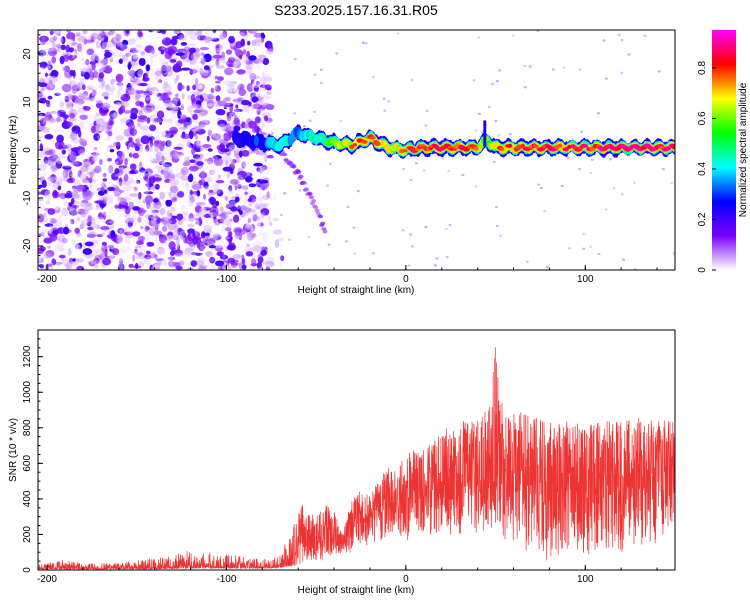 This screenshot has width=750, height=600. What do you see at coordinates (304, 183) in the screenshot?
I see `branch-mark` at bounding box center [304, 183].